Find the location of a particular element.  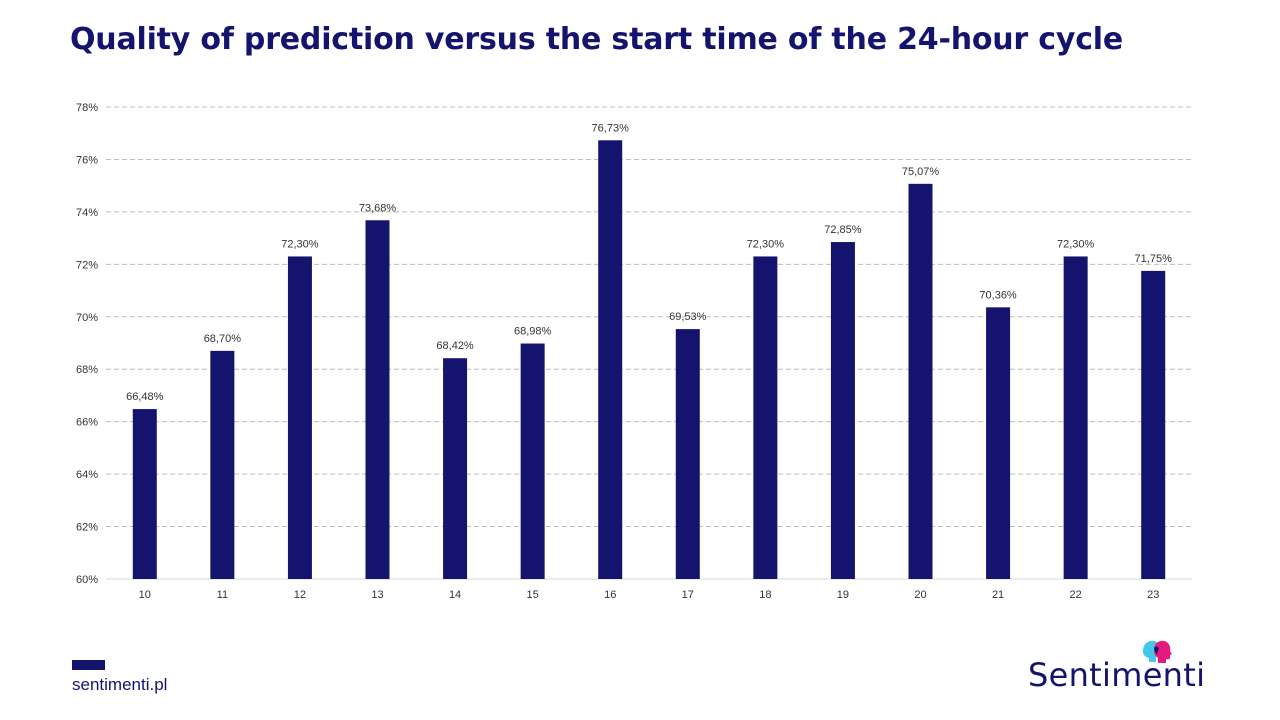

y-tick-label: 74% is located at coordinates (87, 213).